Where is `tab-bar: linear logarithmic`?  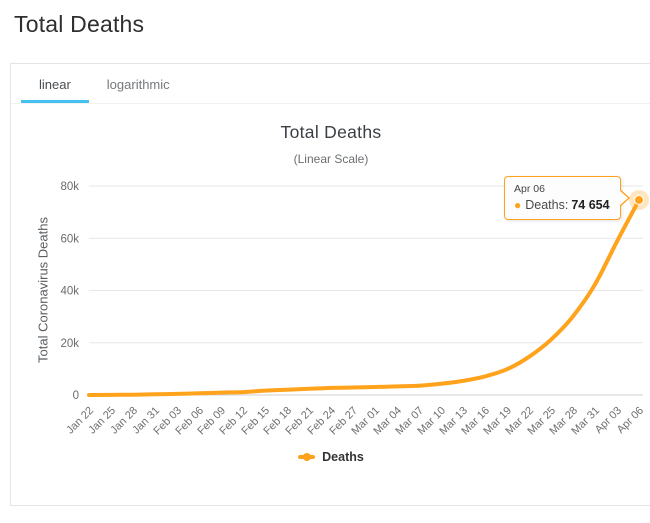
tab-bar: linear logarithmic is located at coordinates (330, 84).